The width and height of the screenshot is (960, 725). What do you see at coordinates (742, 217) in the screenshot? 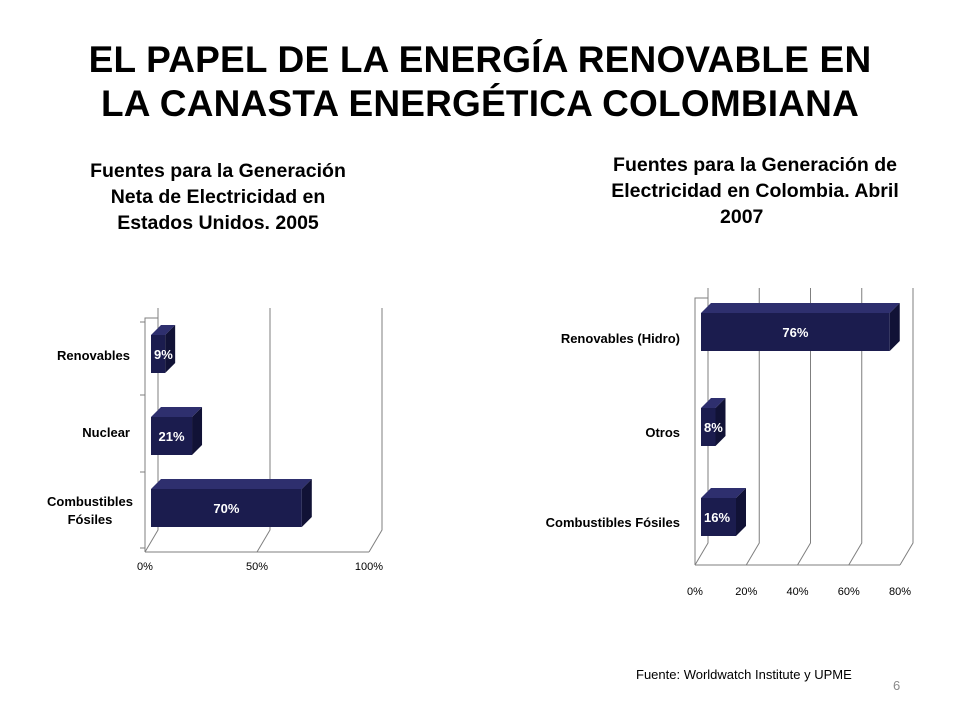
I see `chart-title-colombia-line-3: 2007` at bounding box center [742, 217].